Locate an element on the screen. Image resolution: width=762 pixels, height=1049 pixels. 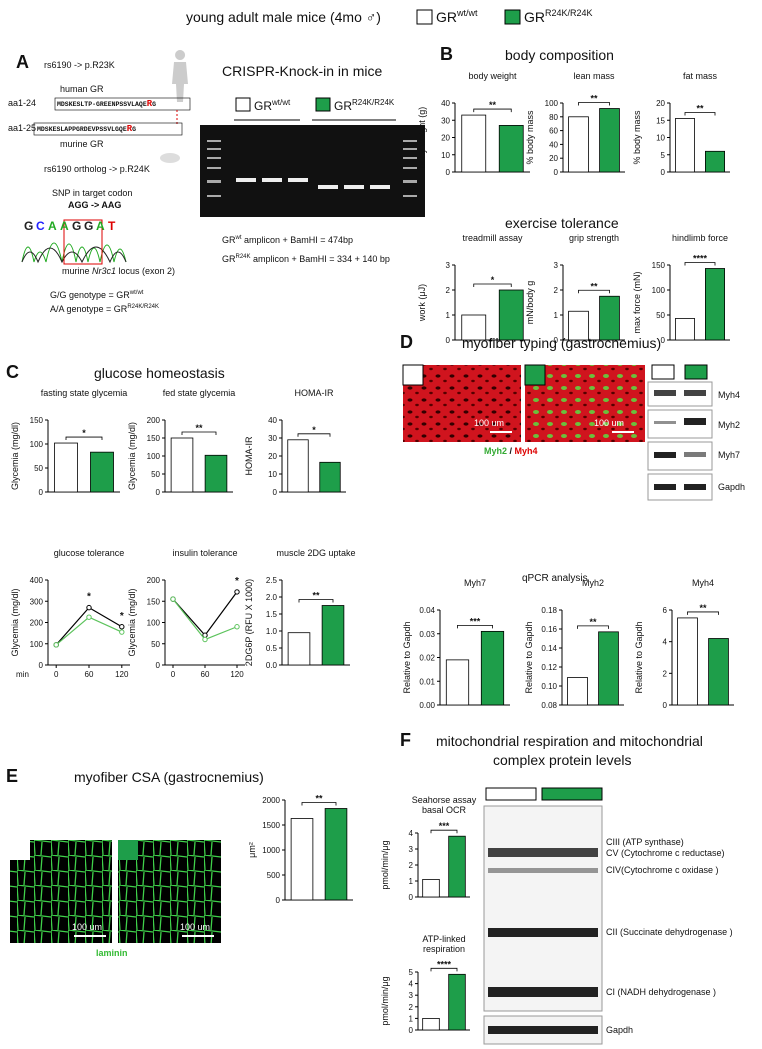
y-axis-label: Relative to Gapdh is located at coordinates (407, 657).